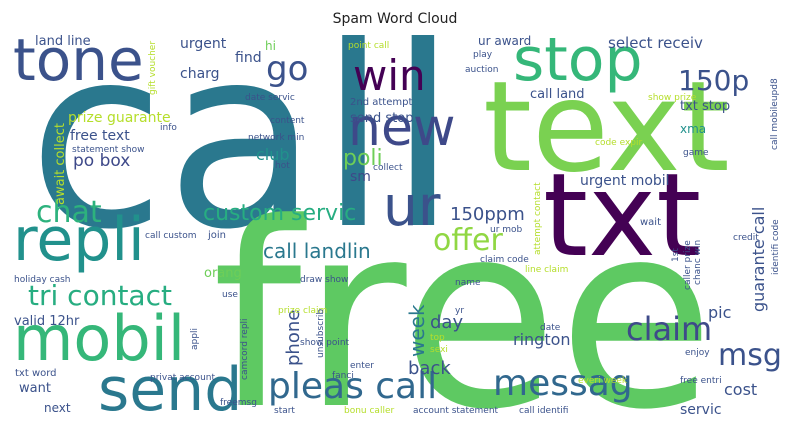 This screenshot has width=790, height=427. I want to click on word: chanc win, so click(698, 262).